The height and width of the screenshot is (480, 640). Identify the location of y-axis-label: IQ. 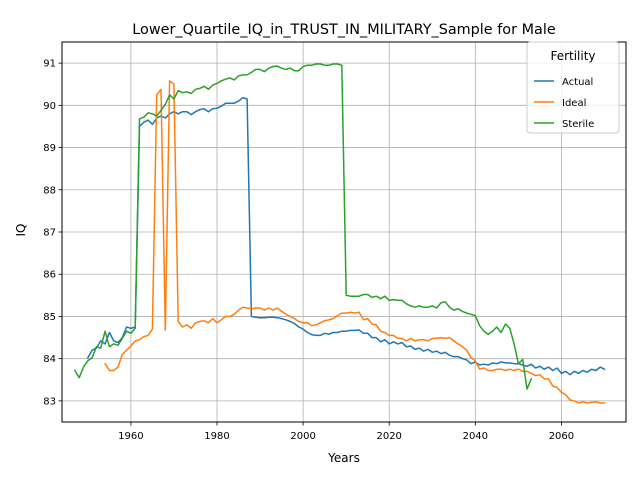
(21, 230).